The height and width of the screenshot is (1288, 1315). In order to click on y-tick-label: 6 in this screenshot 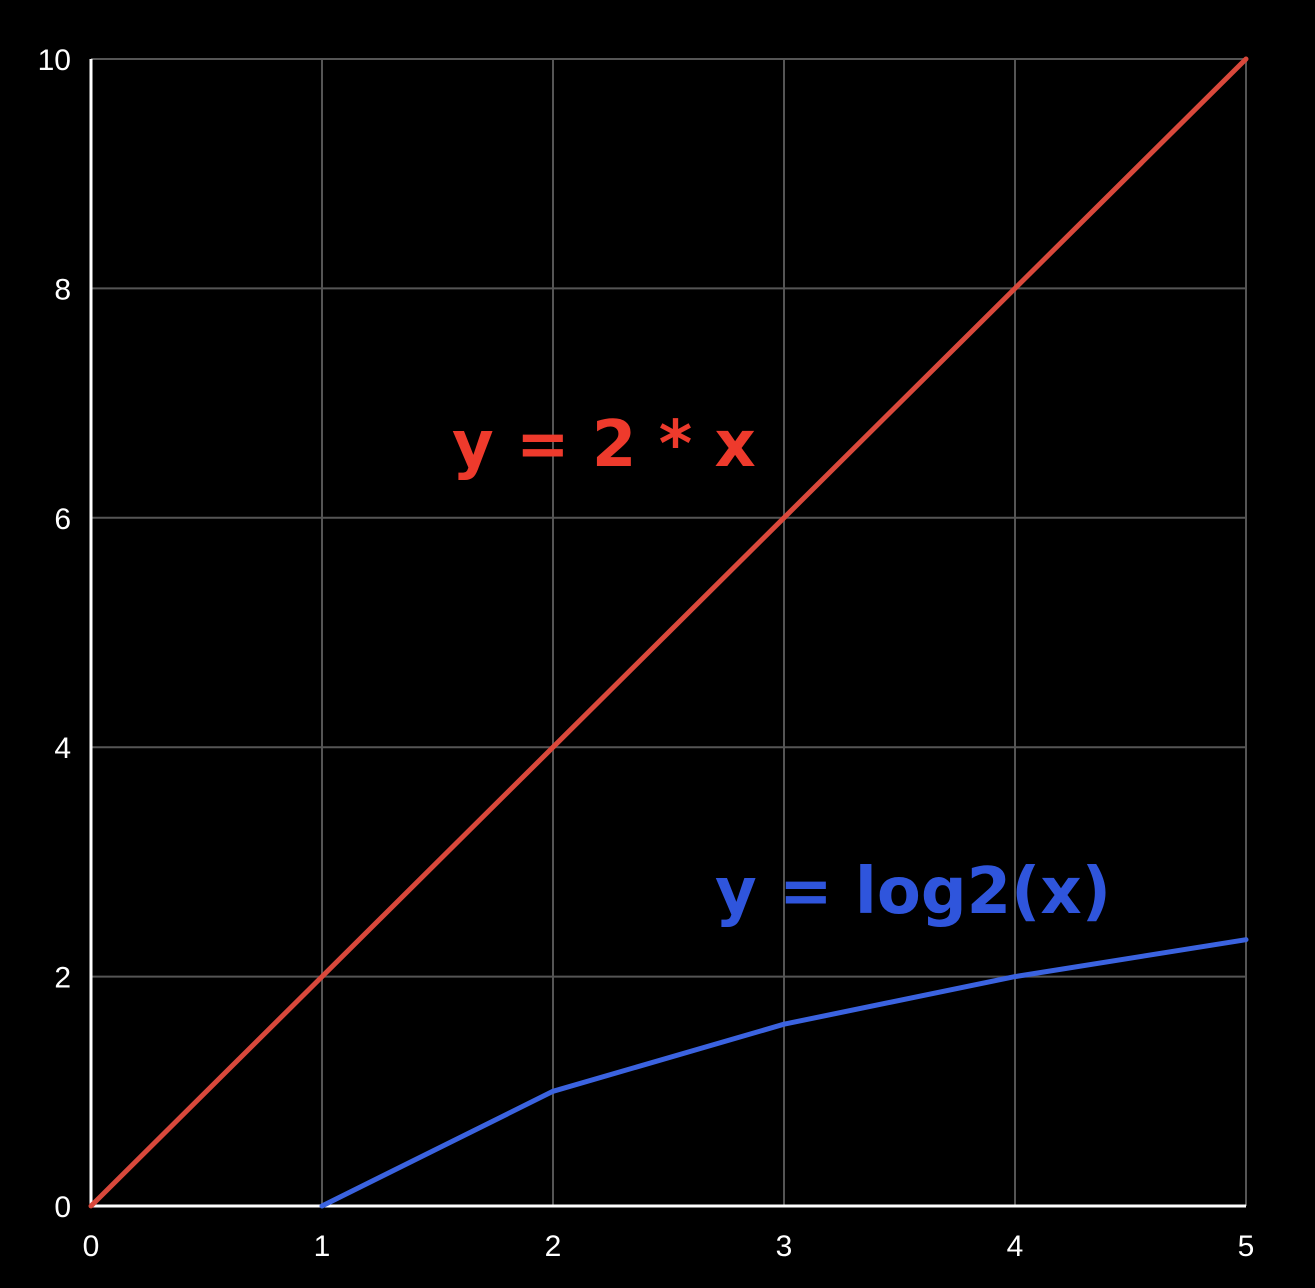, I will do `click(62, 519)`.